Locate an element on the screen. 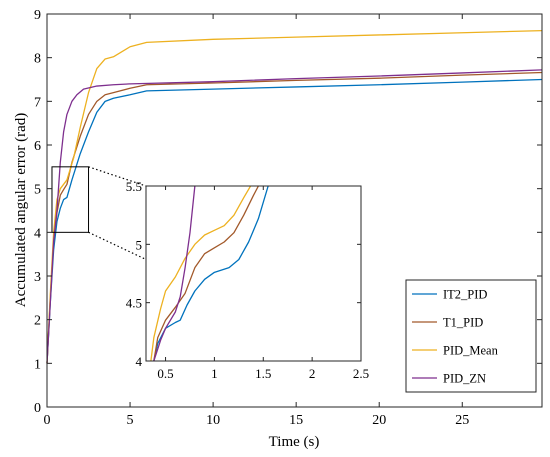 This screenshot has width=550, height=457. inset-x-tick-label: 0.5 is located at coordinates (165, 373).